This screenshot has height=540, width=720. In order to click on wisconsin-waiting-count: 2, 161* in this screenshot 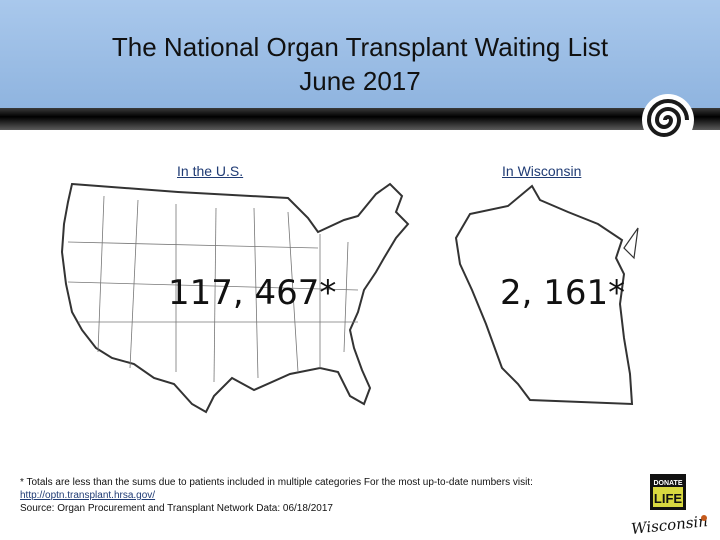, I will do `click(563, 293)`.